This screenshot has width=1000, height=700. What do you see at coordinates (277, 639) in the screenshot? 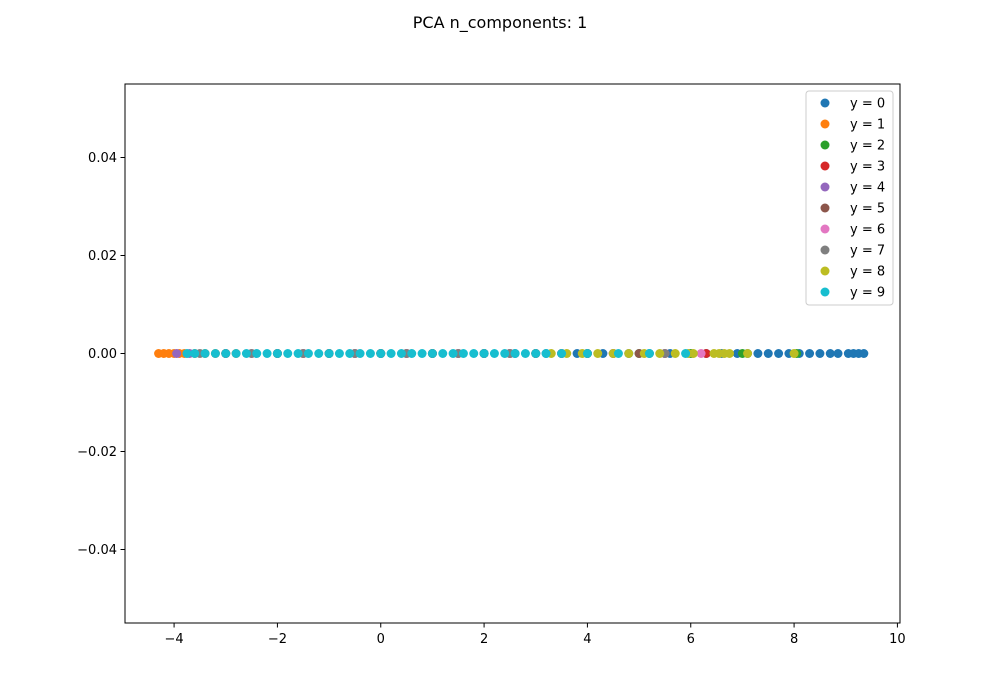
I see `x-tick-label: −2` at bounding box center [277, 639].